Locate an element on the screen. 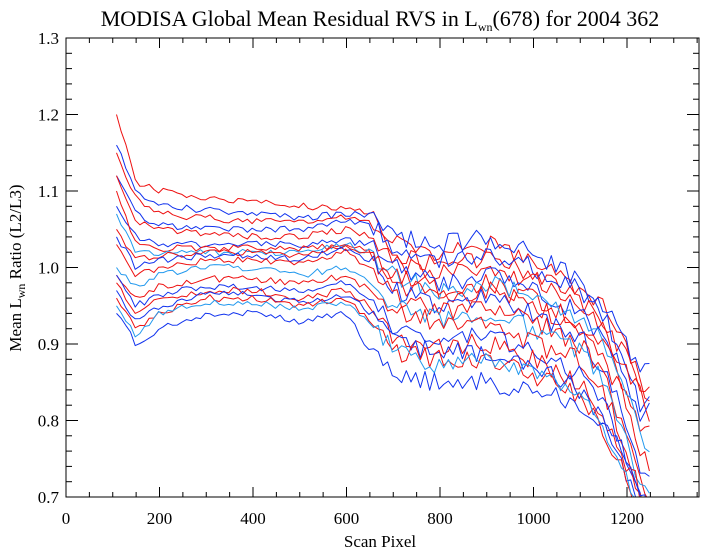 The image size is (709, 556). y-axis-label-prefix: Mean L is located at coordinates (15, 324).